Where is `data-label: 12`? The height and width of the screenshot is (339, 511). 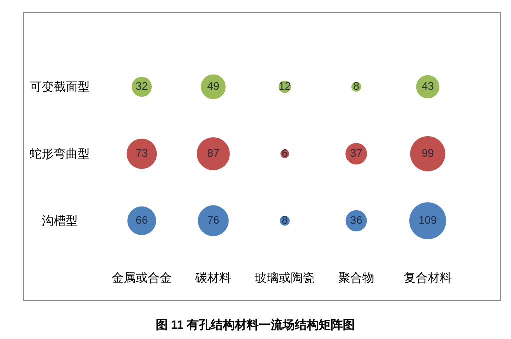 data-label: 12 is located at coordinates (285, 87).